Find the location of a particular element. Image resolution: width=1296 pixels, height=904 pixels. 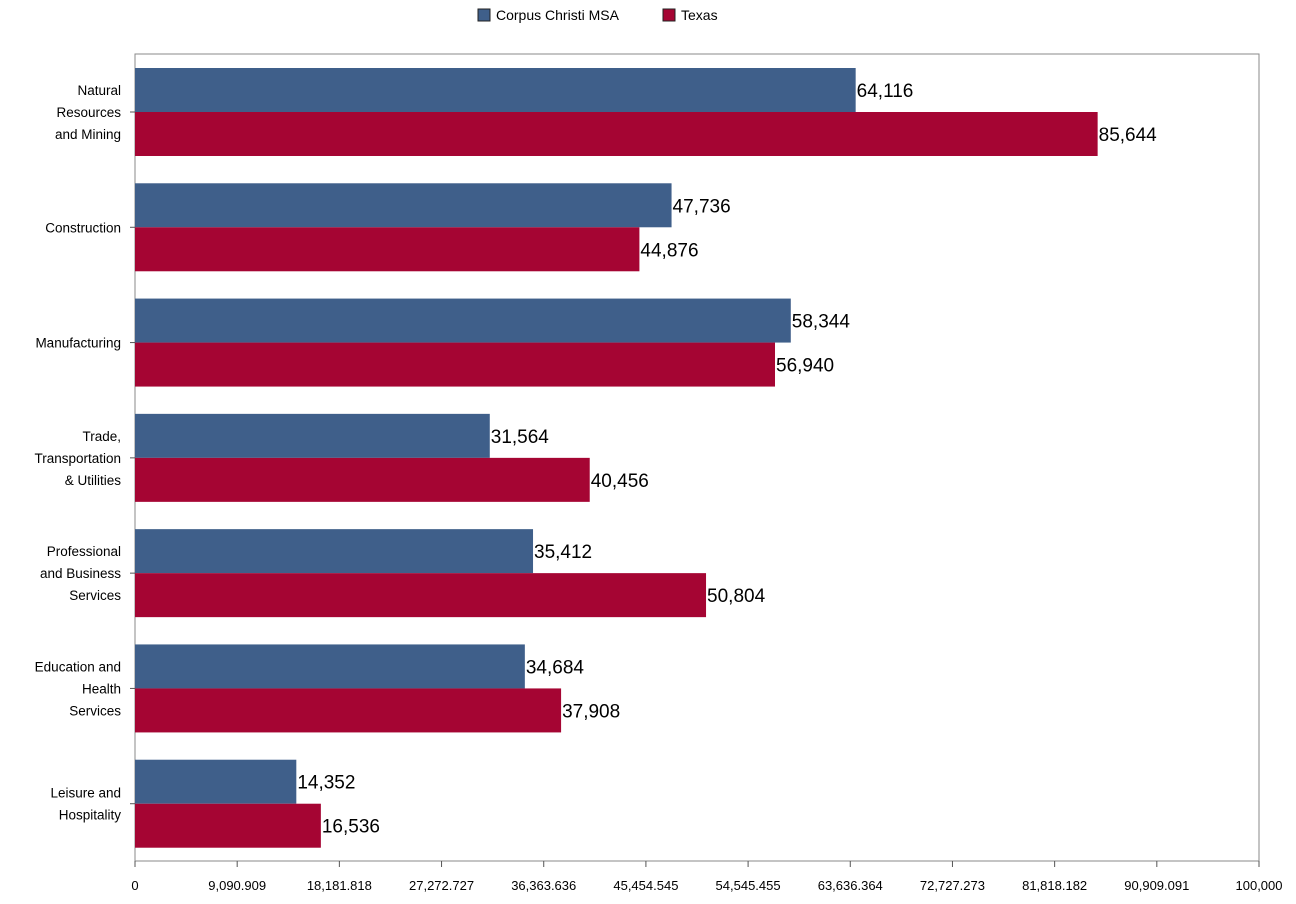

data-label-corpus-christi-1: 47,736 is located at coordinates (702, 206).